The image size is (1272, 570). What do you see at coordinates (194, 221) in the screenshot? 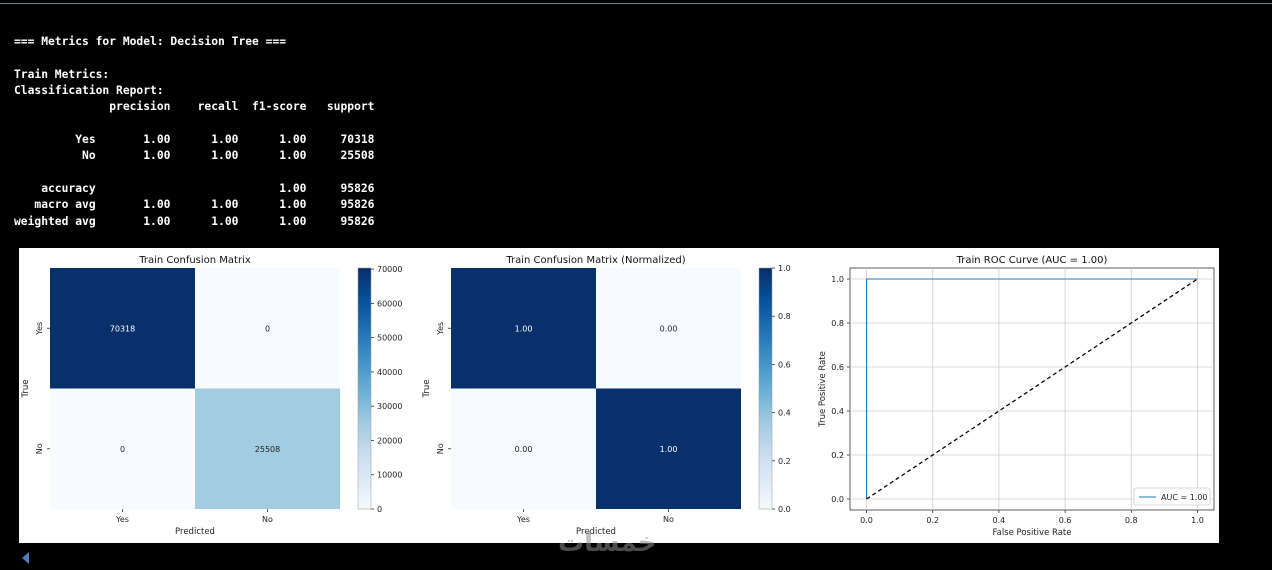
I see `console-line: weighted avg 1.00 1.00 1.00 95826` at bounding box center [194, 221].